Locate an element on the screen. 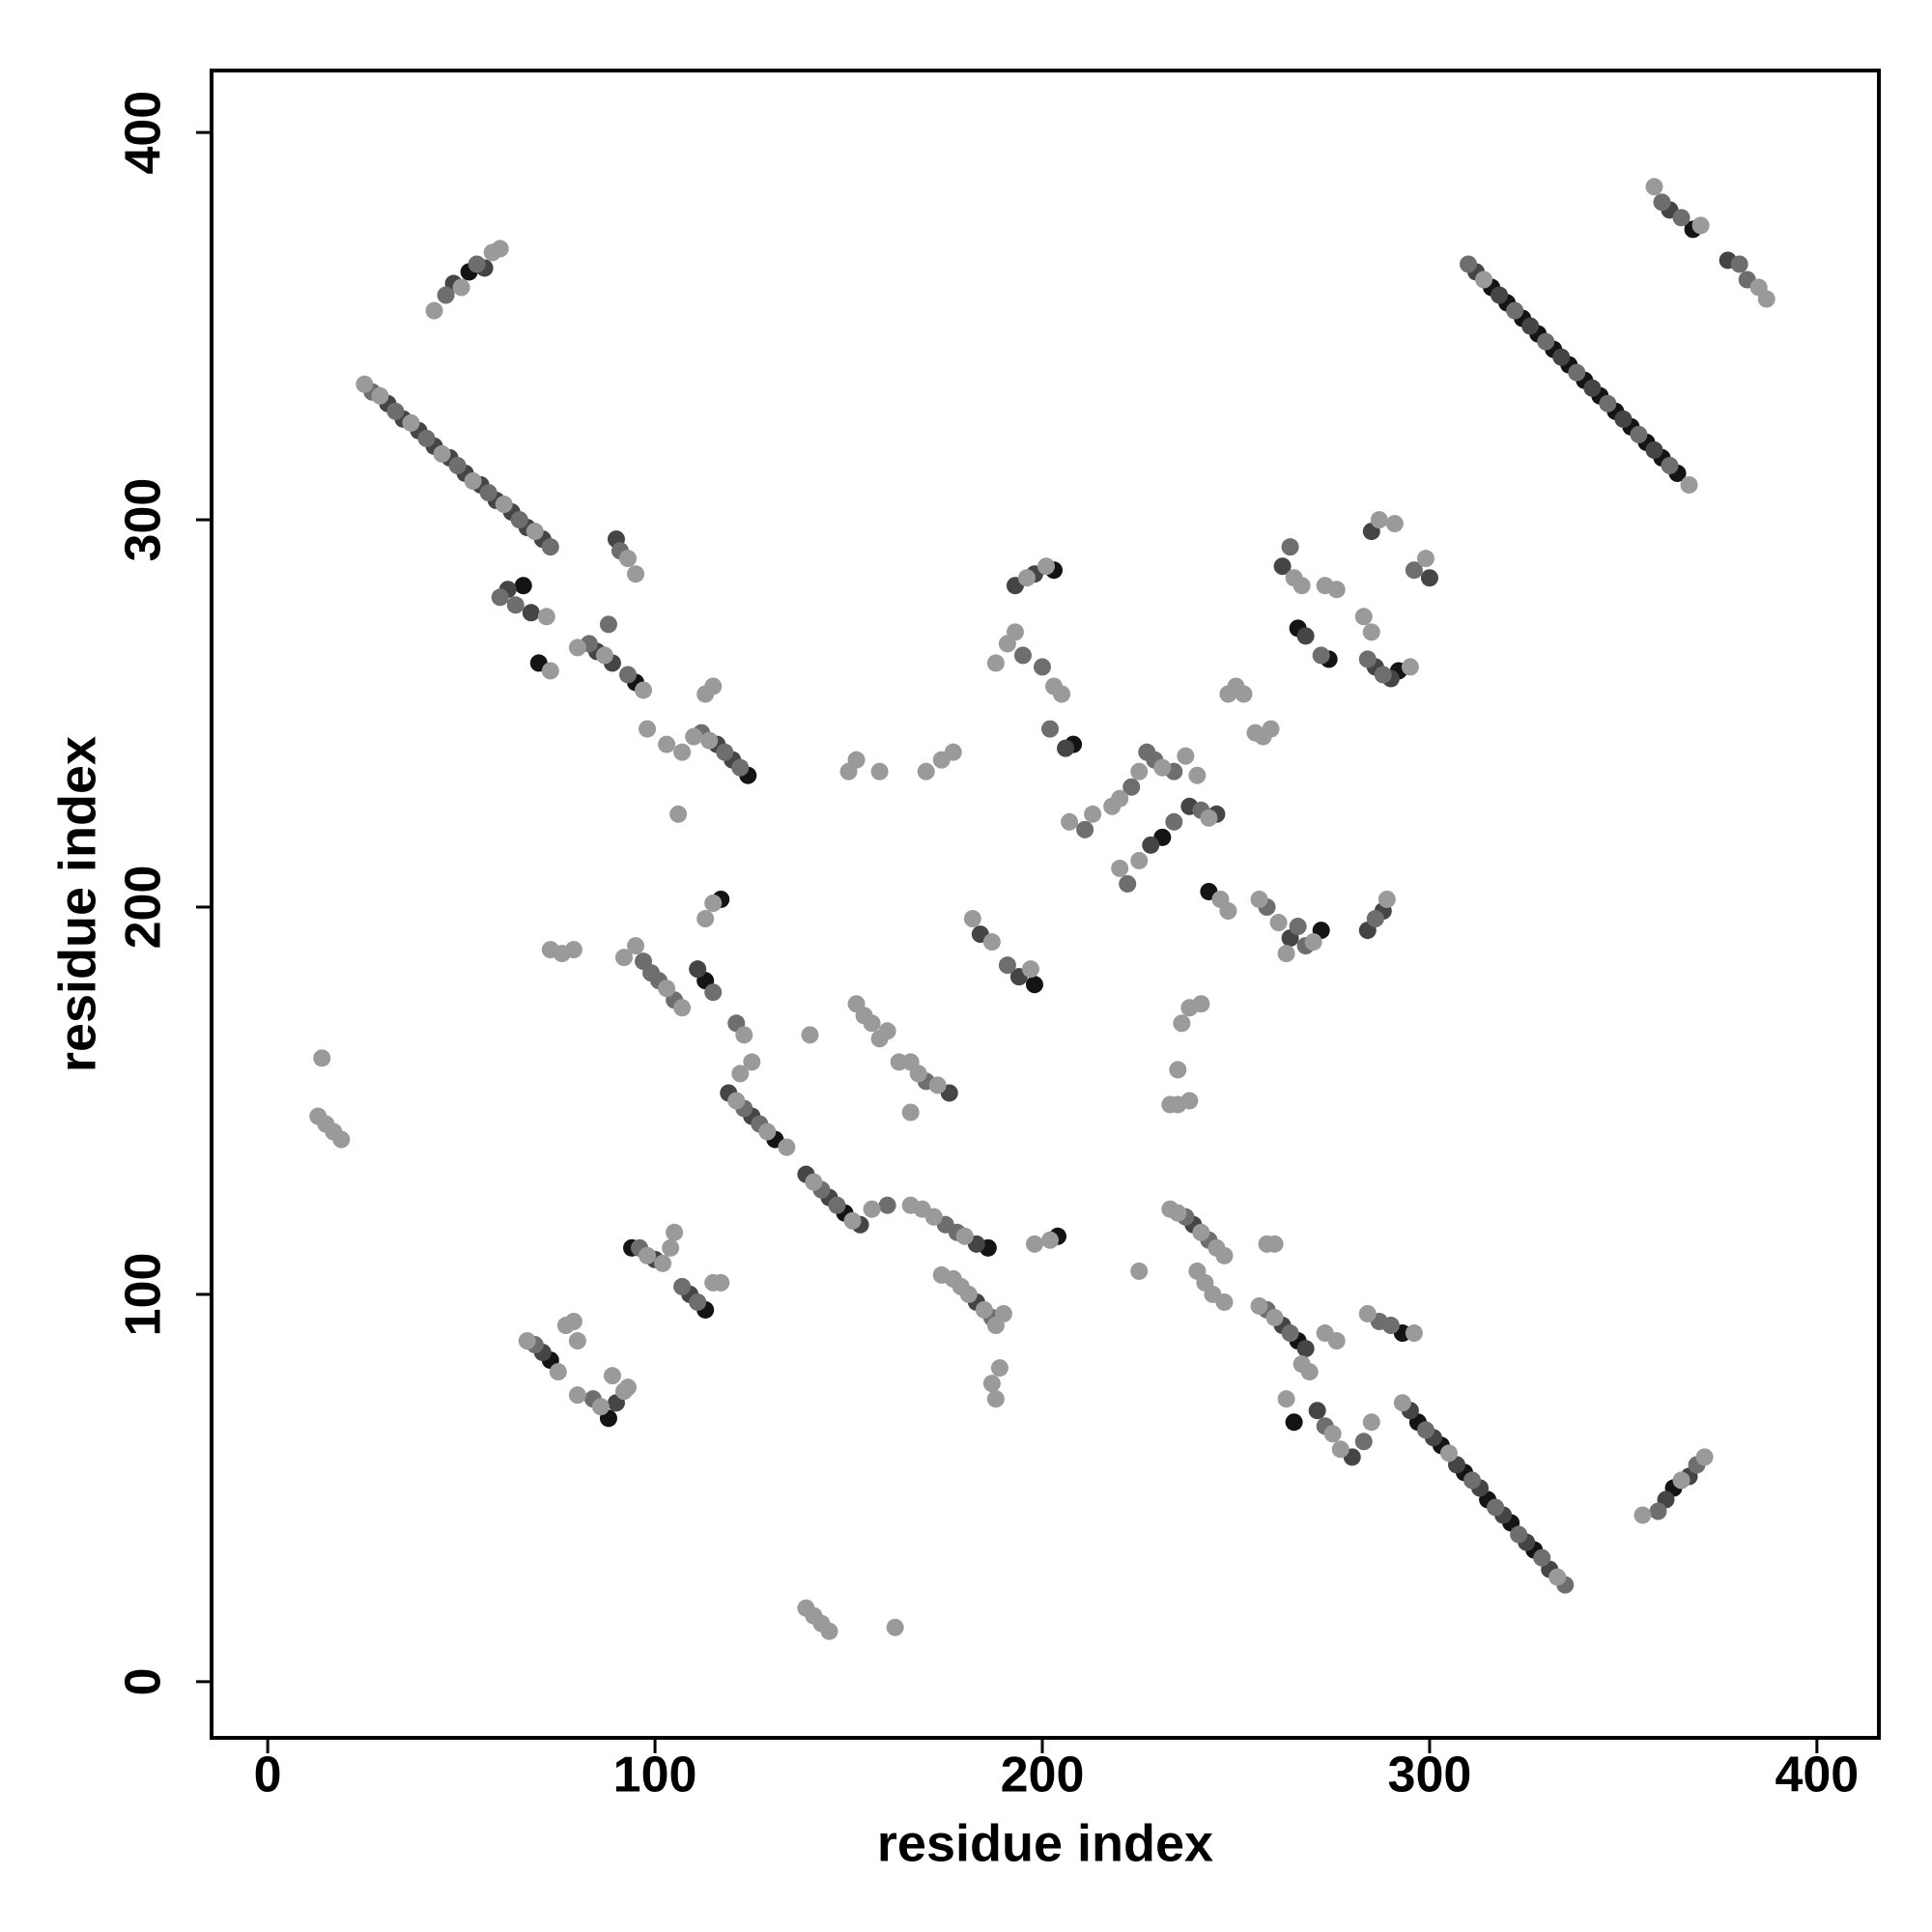  x-tick-label: 300 is located at coordinates (1430, 1775).